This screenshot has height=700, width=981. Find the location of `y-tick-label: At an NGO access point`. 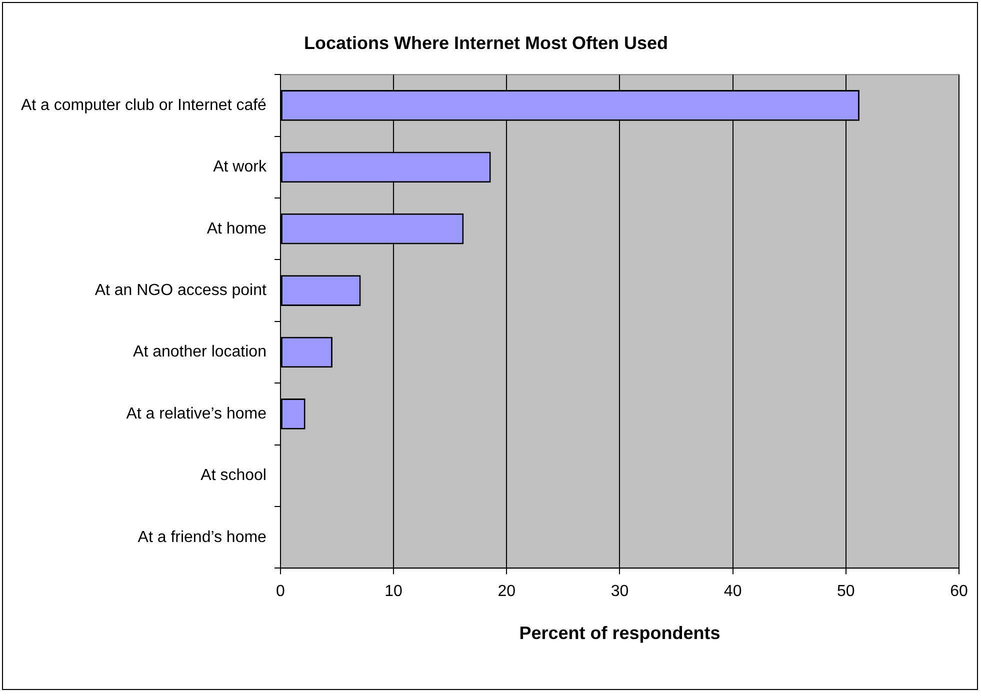

y-tick-label: At an NGO access point is located at coordinates (181, 290).